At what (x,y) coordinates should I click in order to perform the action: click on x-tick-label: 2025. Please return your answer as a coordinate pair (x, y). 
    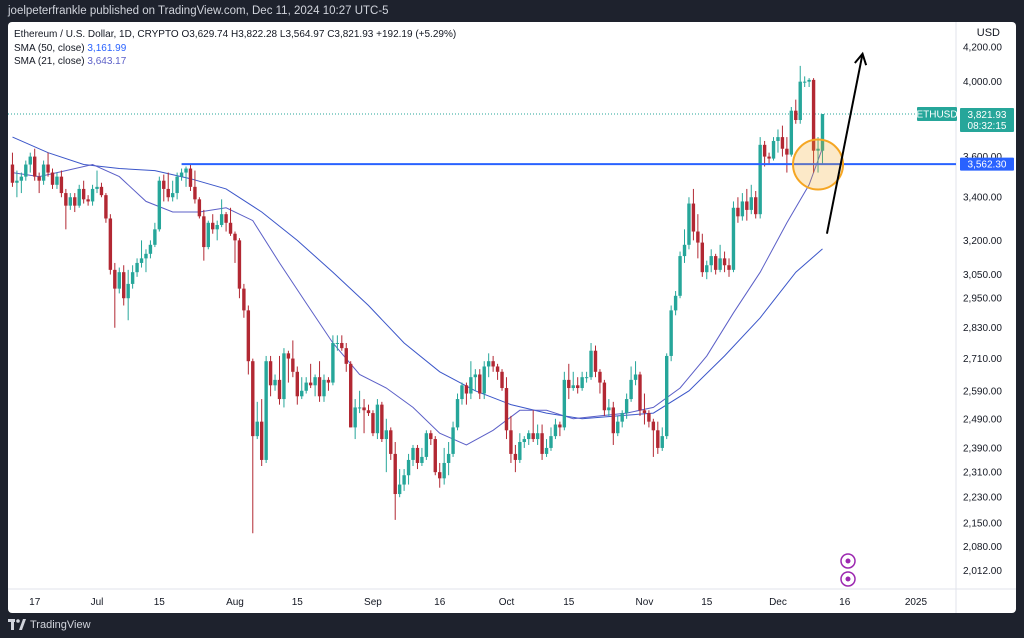
    Looking at the image, I should click on (916, 602).